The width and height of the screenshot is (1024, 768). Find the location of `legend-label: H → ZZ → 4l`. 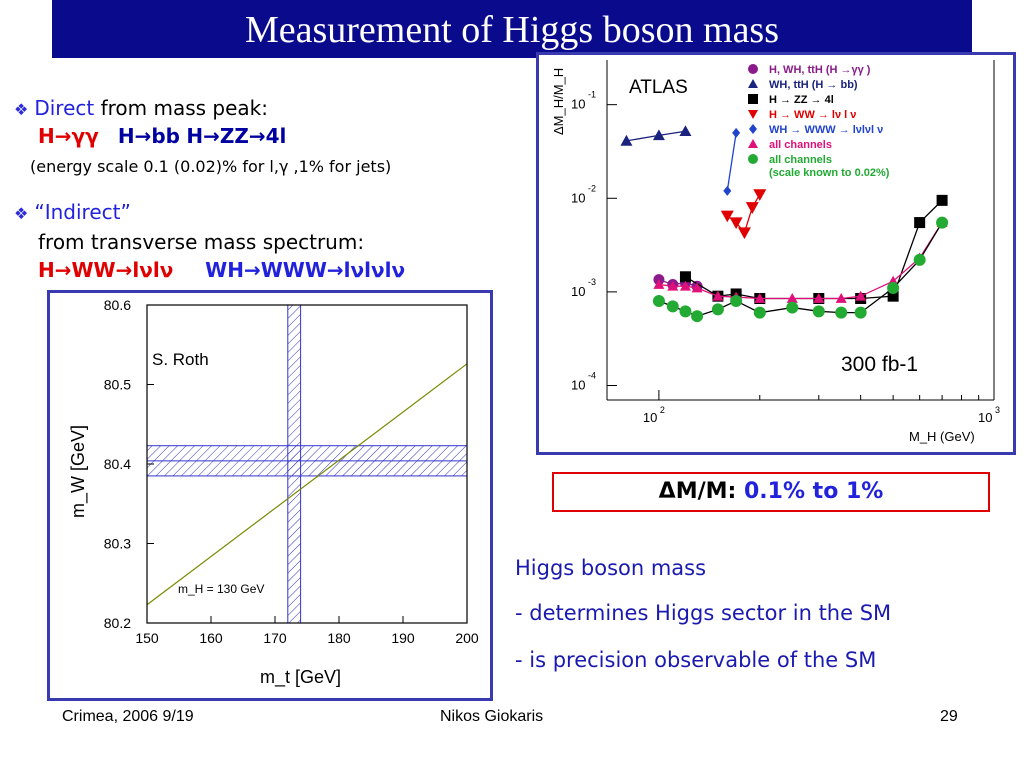

legend-label: H → ZZ → 4l is located at coordinates (801, 100).